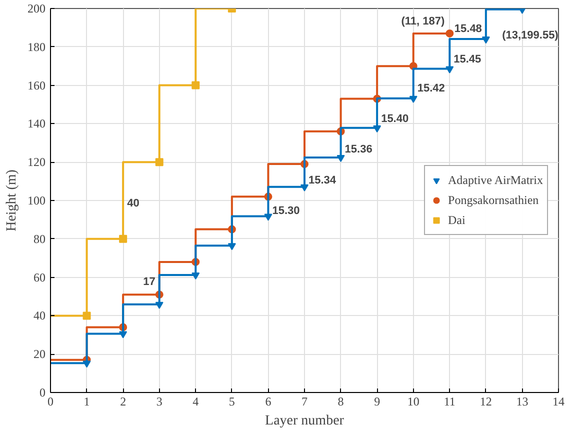  What do you see at coordinates (495, 180) in the screenshot?
I see `legend-label: Adaptive AirMatrix` at bounding box center [495, 180].